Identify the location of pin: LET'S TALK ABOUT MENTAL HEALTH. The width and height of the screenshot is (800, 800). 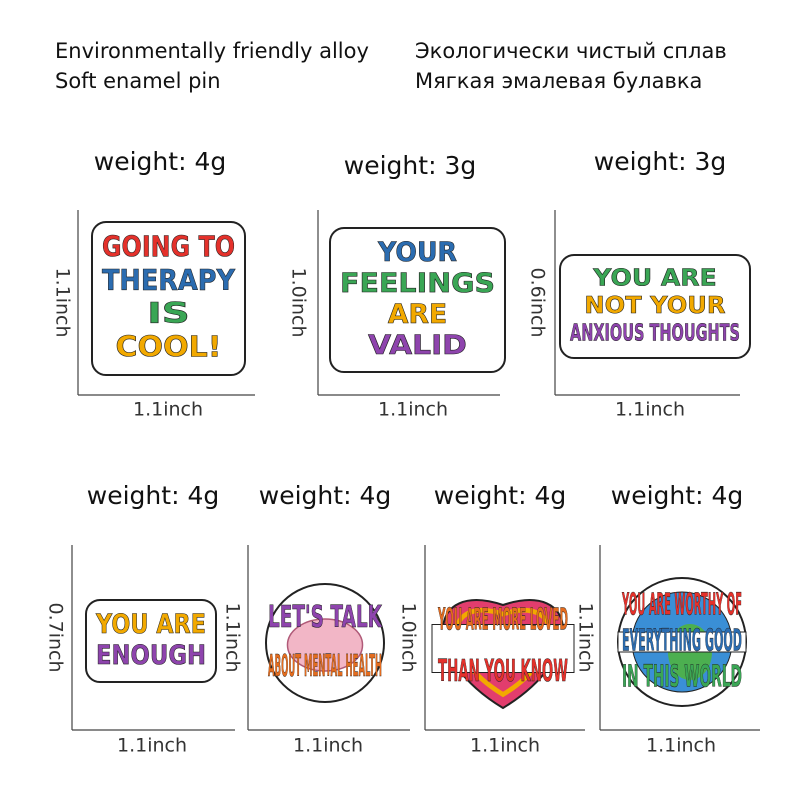
(325, 643).